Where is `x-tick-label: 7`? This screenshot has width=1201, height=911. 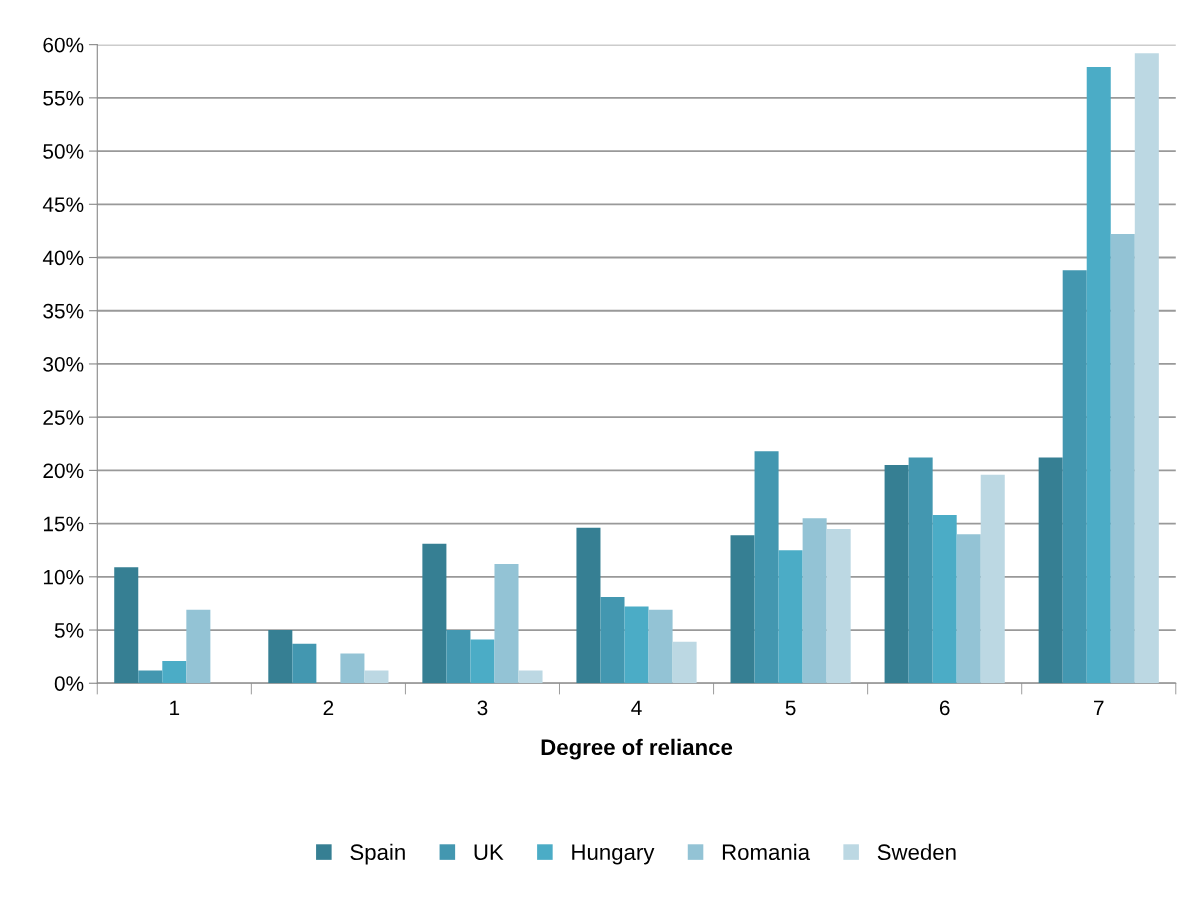
x-tick-label: 7 is located at coordinates (1099, 708).